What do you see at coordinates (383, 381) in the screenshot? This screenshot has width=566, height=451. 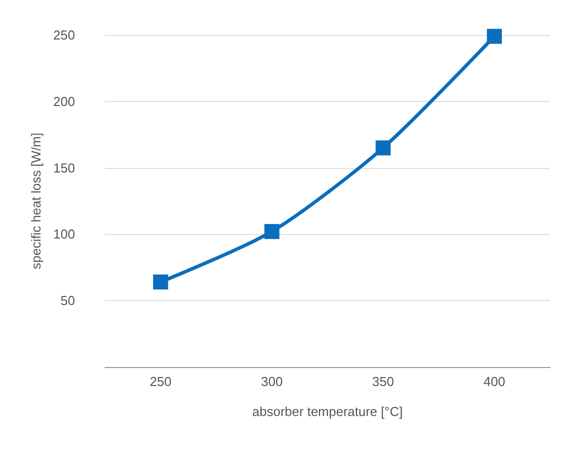 I see `x-tick-label: 350` at bounding box center [383, 381].